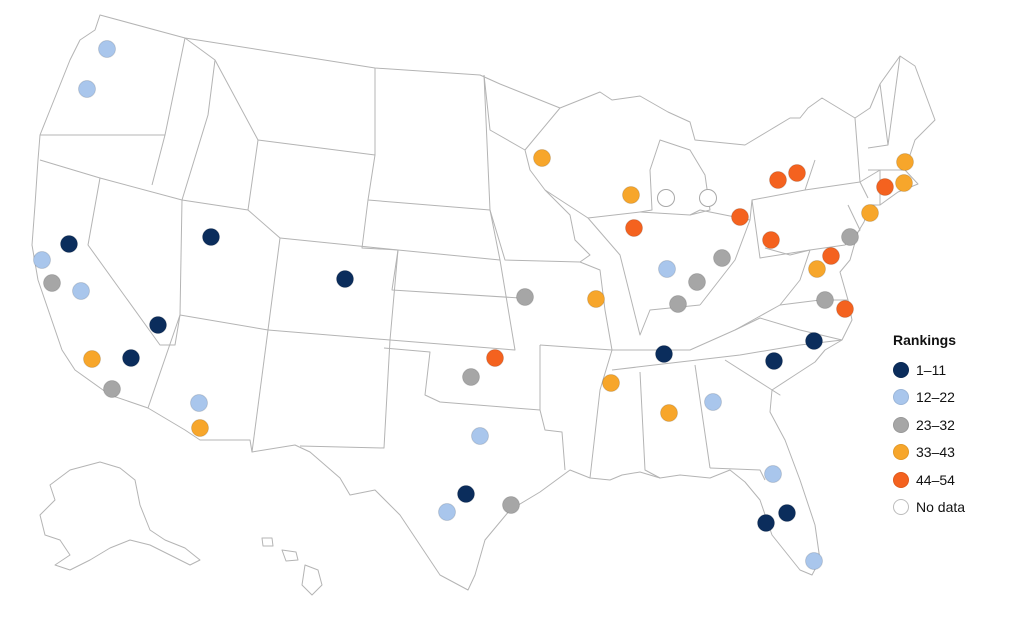 This screenshot has height=635, width=1011. I want to click on legend-label: 33–43, so click(935, 452).